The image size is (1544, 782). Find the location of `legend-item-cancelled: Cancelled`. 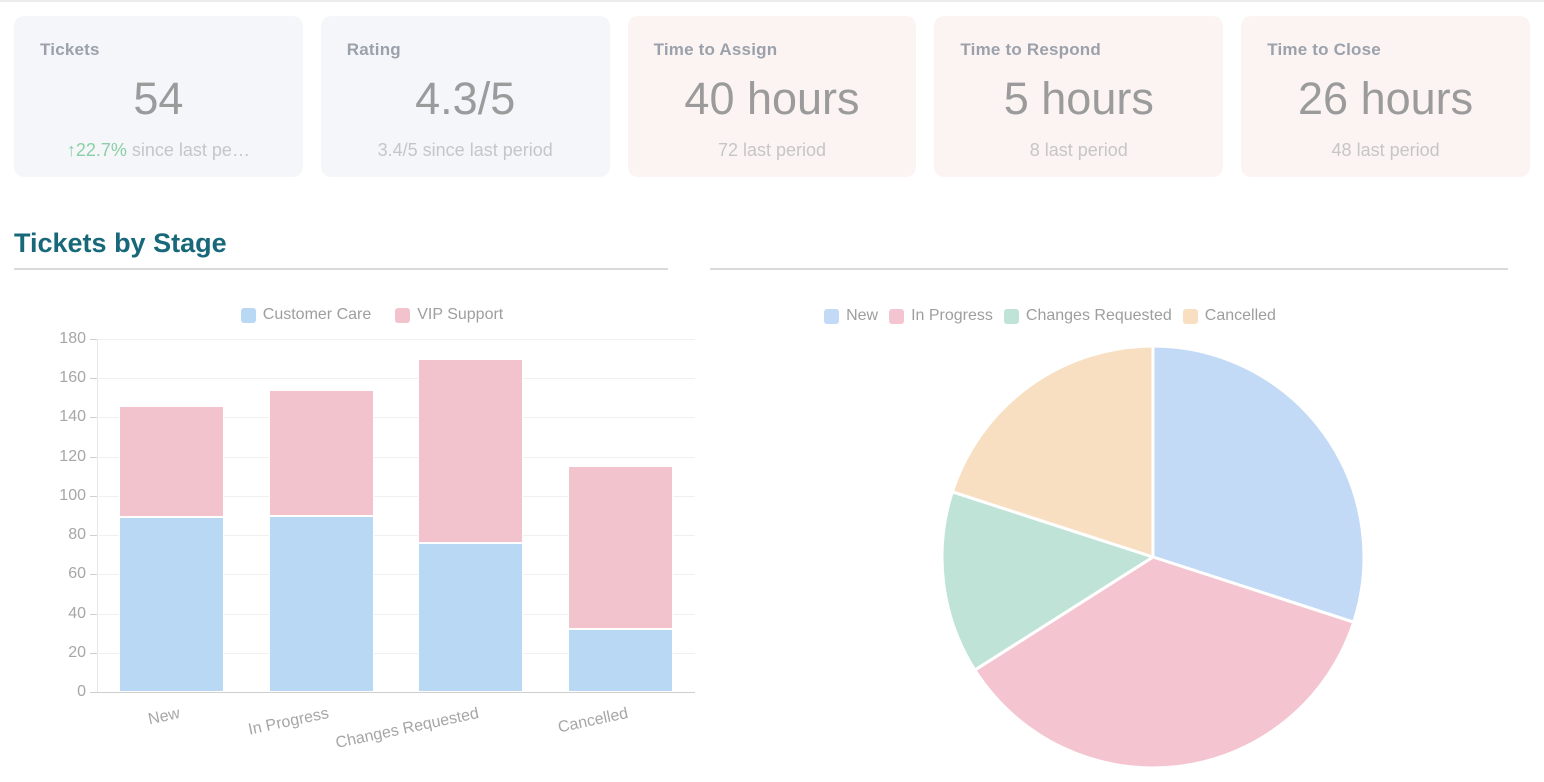

legend-item-cancelled: Cancelled is located at coordinates (1229, 316).